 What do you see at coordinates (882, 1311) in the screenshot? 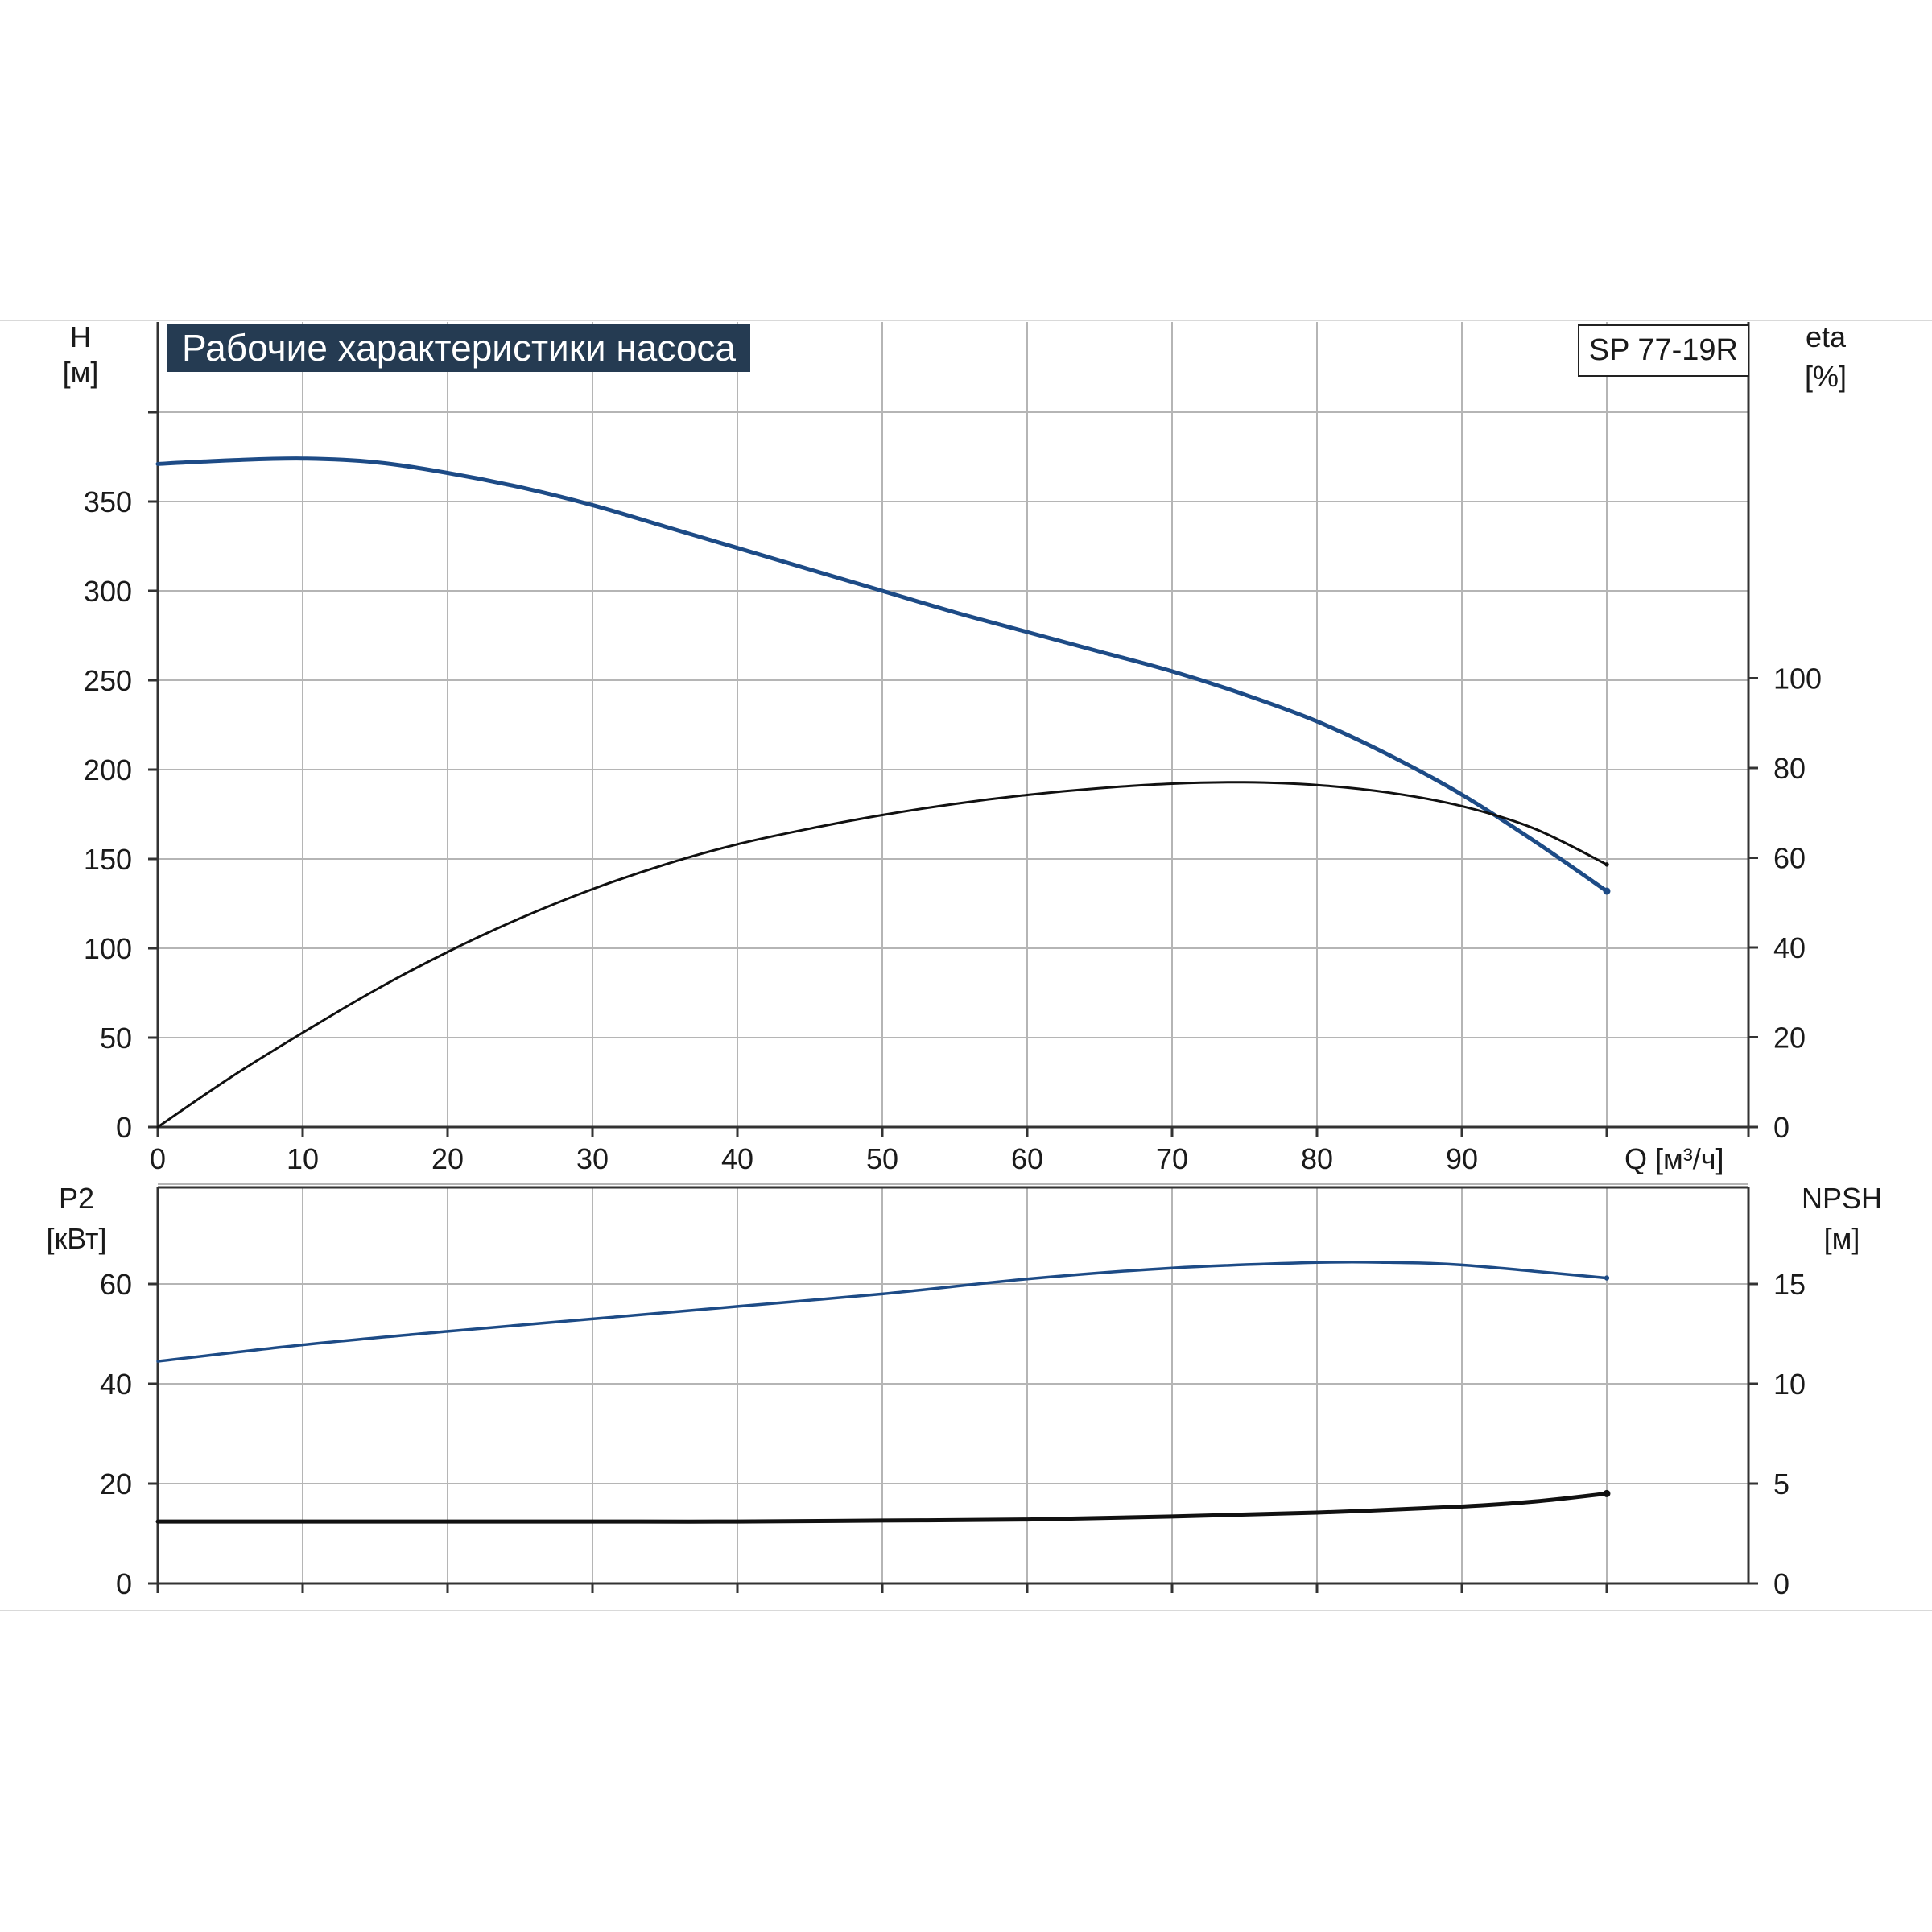
I see `lower-series-line-p2` at bounding box center [882, 1311].